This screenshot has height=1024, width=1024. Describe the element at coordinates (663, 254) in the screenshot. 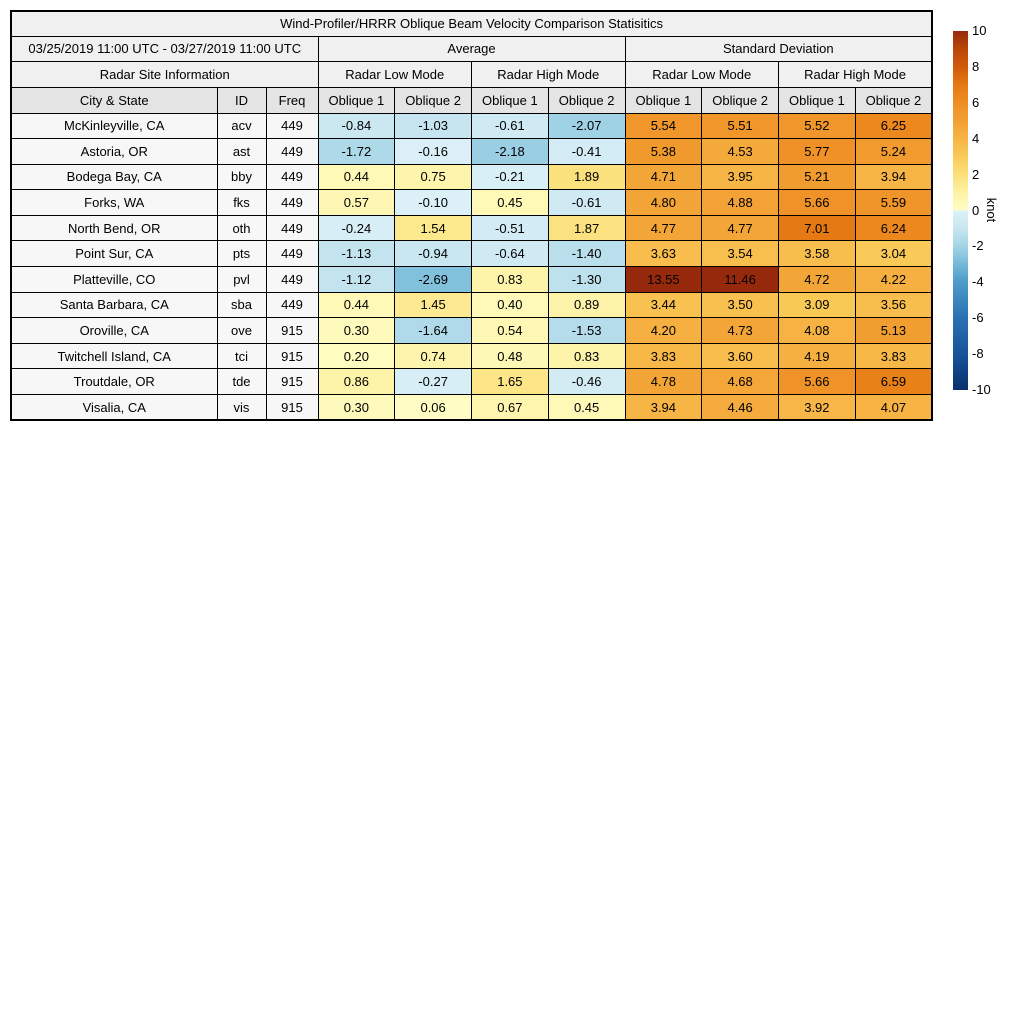

I see `value-cell: 3.63` at that location.